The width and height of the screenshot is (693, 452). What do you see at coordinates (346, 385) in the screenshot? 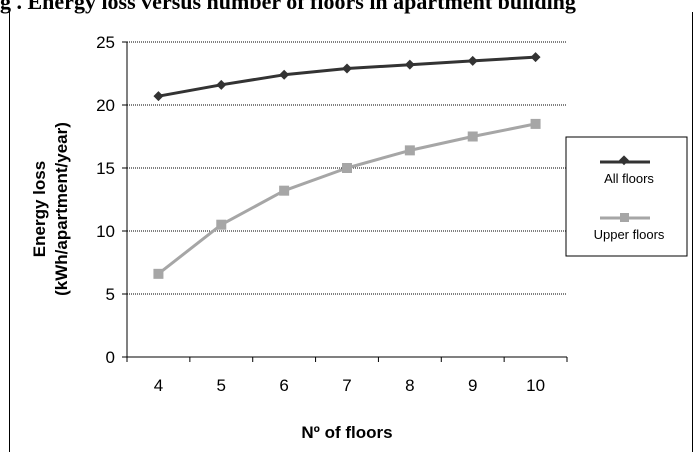
I see `x-tick-label: 7` at bounding box center [346, 385].